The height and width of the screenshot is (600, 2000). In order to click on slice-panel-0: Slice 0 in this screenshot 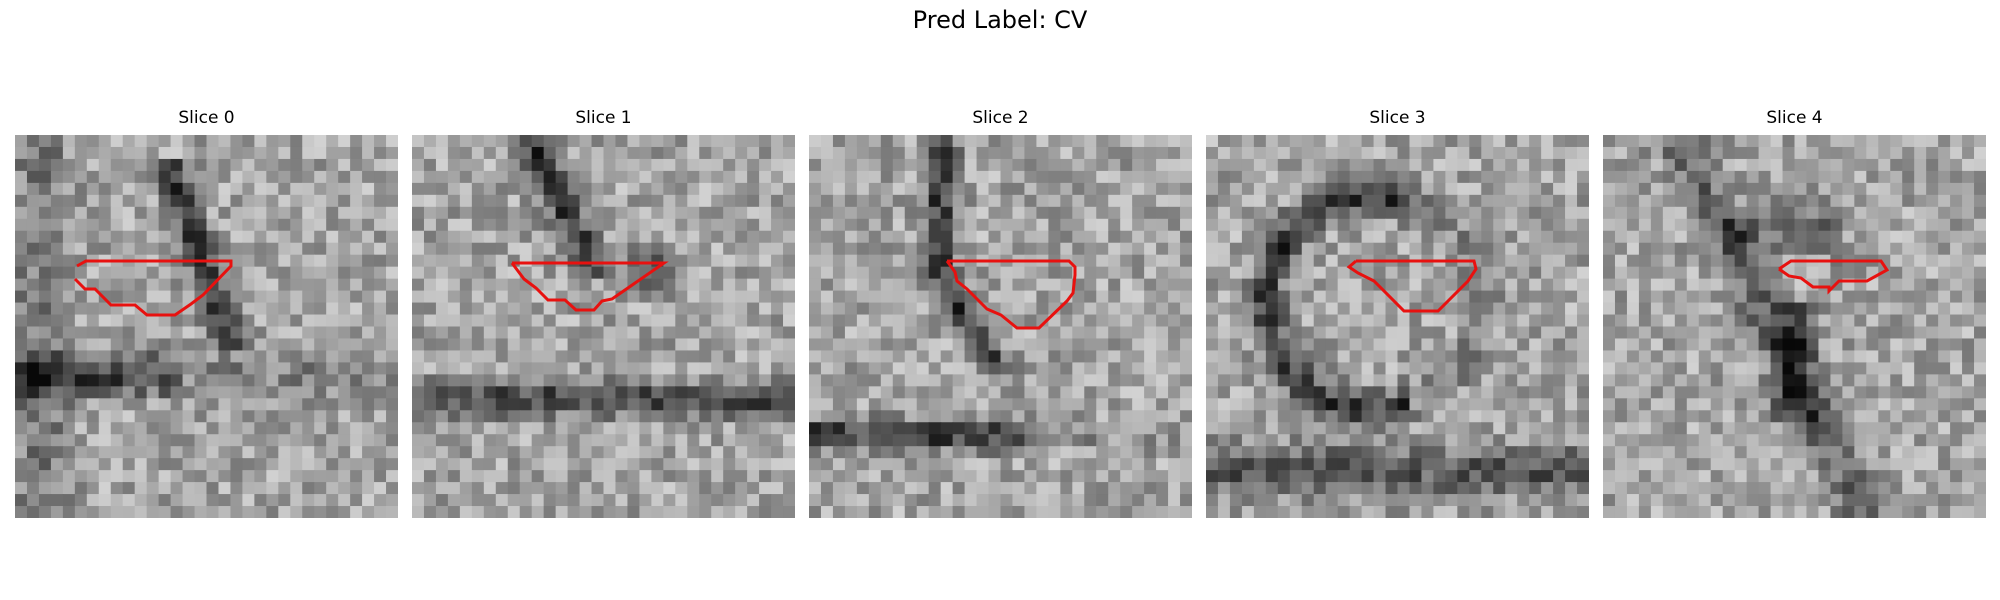, I will do `click(206, 313)`.